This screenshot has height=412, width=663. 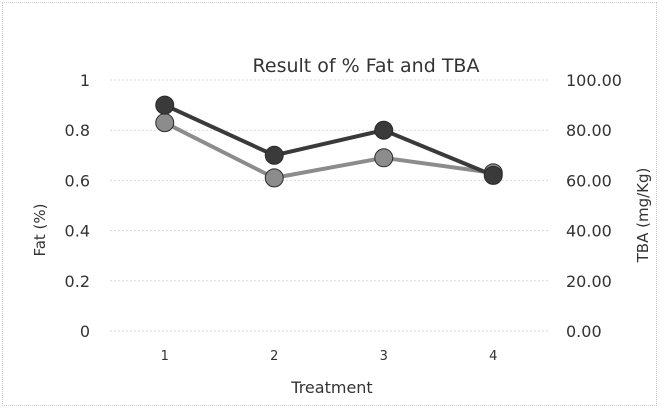 What do you see at coordinates (584, 331) in the screenshot?
I see `y2-tick-label: 0.00` at bounding box center [584, 331].